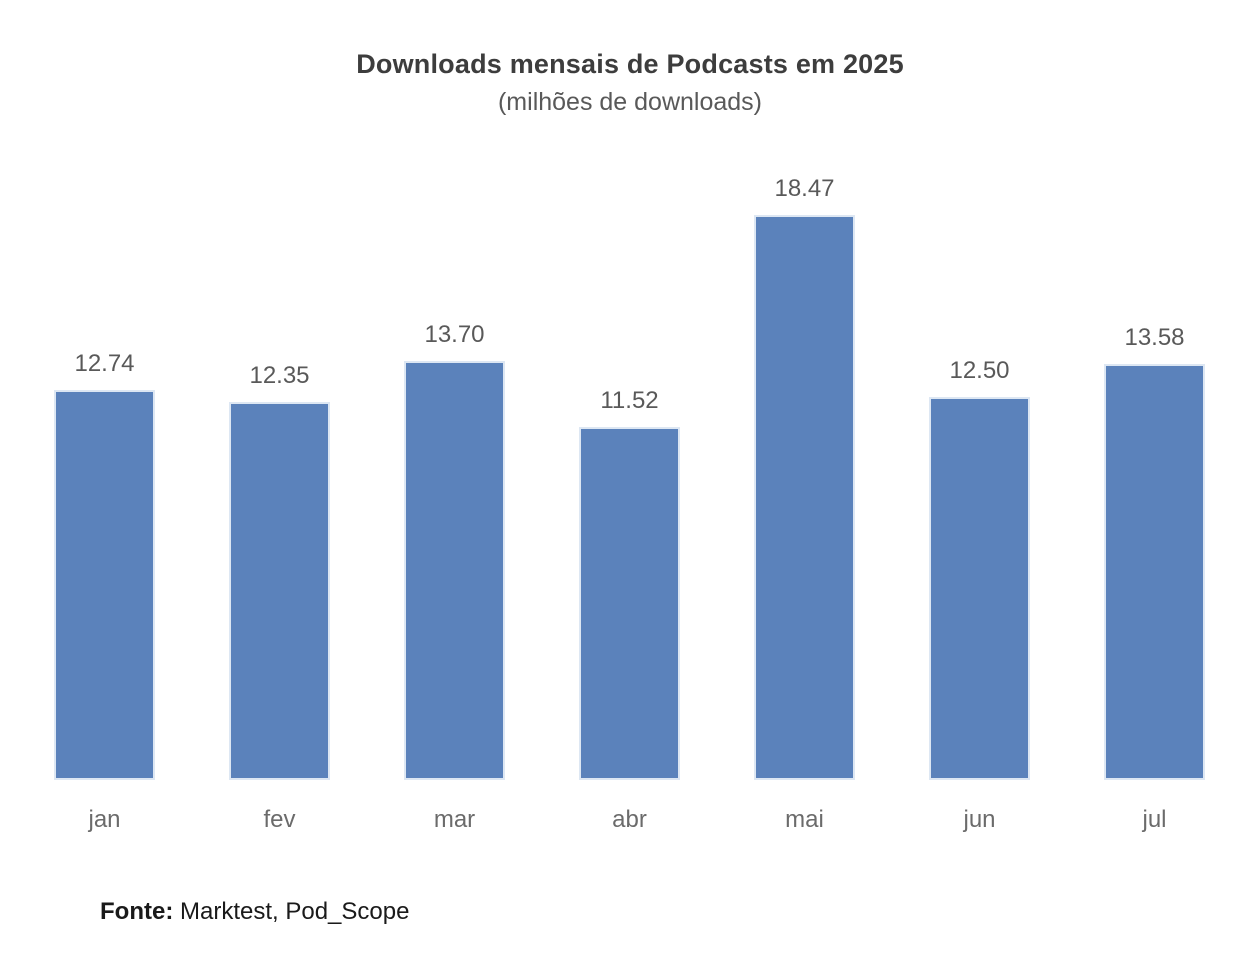 The image size is (1260, 958). Describe the element at coordinates (804, 188) in the screenshot. I see `bar-value-label: 18.47` at that location.